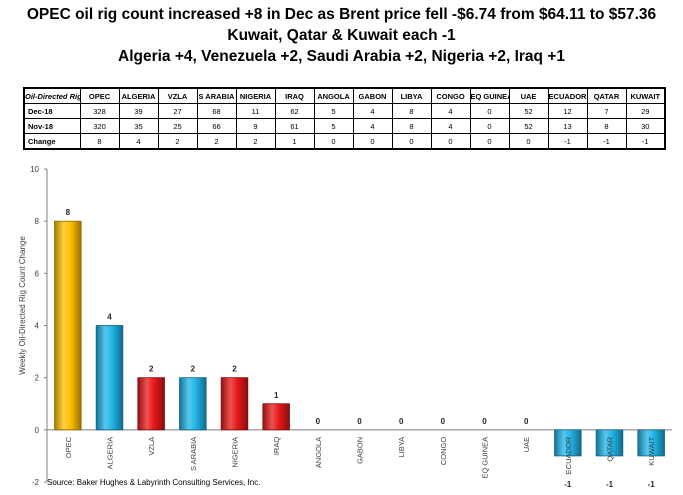 The image size is (683, 495). What do you see at coordinates (443, 451) in the screenshot?
I see `category-label: CONGO` at bounding box center [443, 451].